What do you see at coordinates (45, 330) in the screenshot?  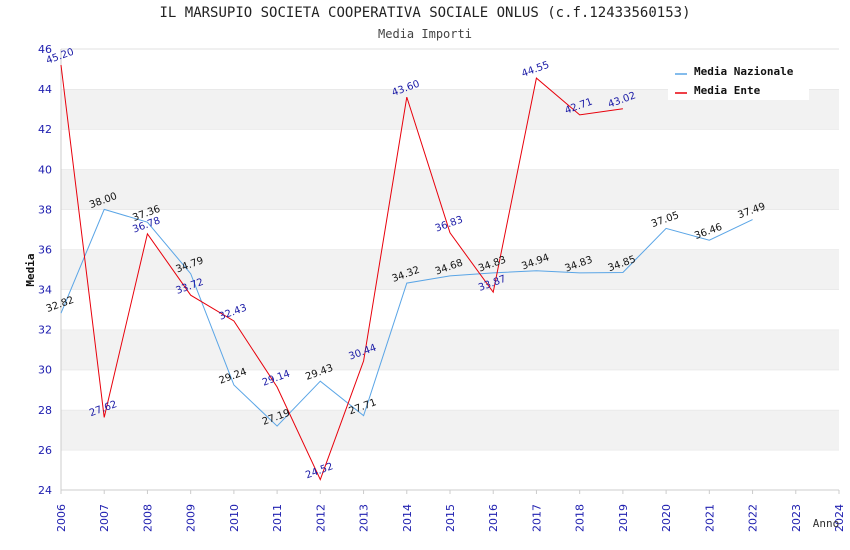 I see `y-tick-label: 32` at bounding box center [45, 330].